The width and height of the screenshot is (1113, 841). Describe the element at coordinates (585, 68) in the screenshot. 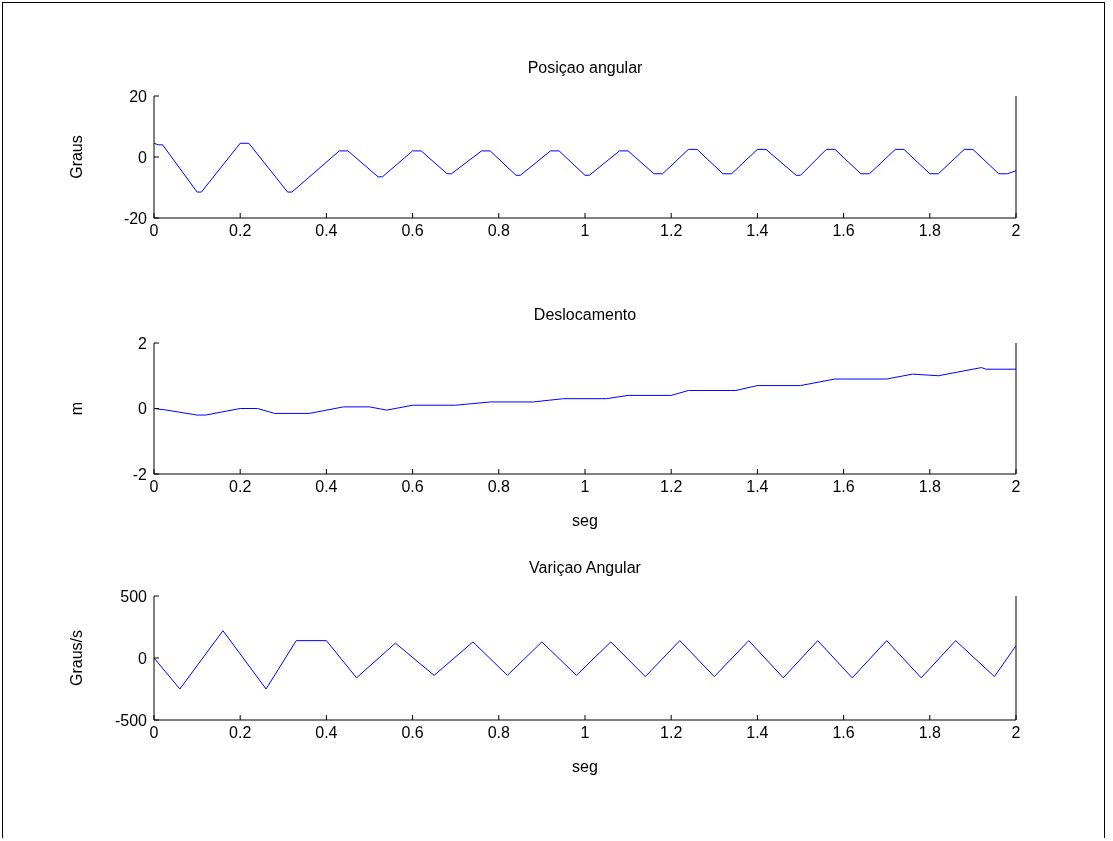

I see `chart-title: Posiçao angular` at that location.